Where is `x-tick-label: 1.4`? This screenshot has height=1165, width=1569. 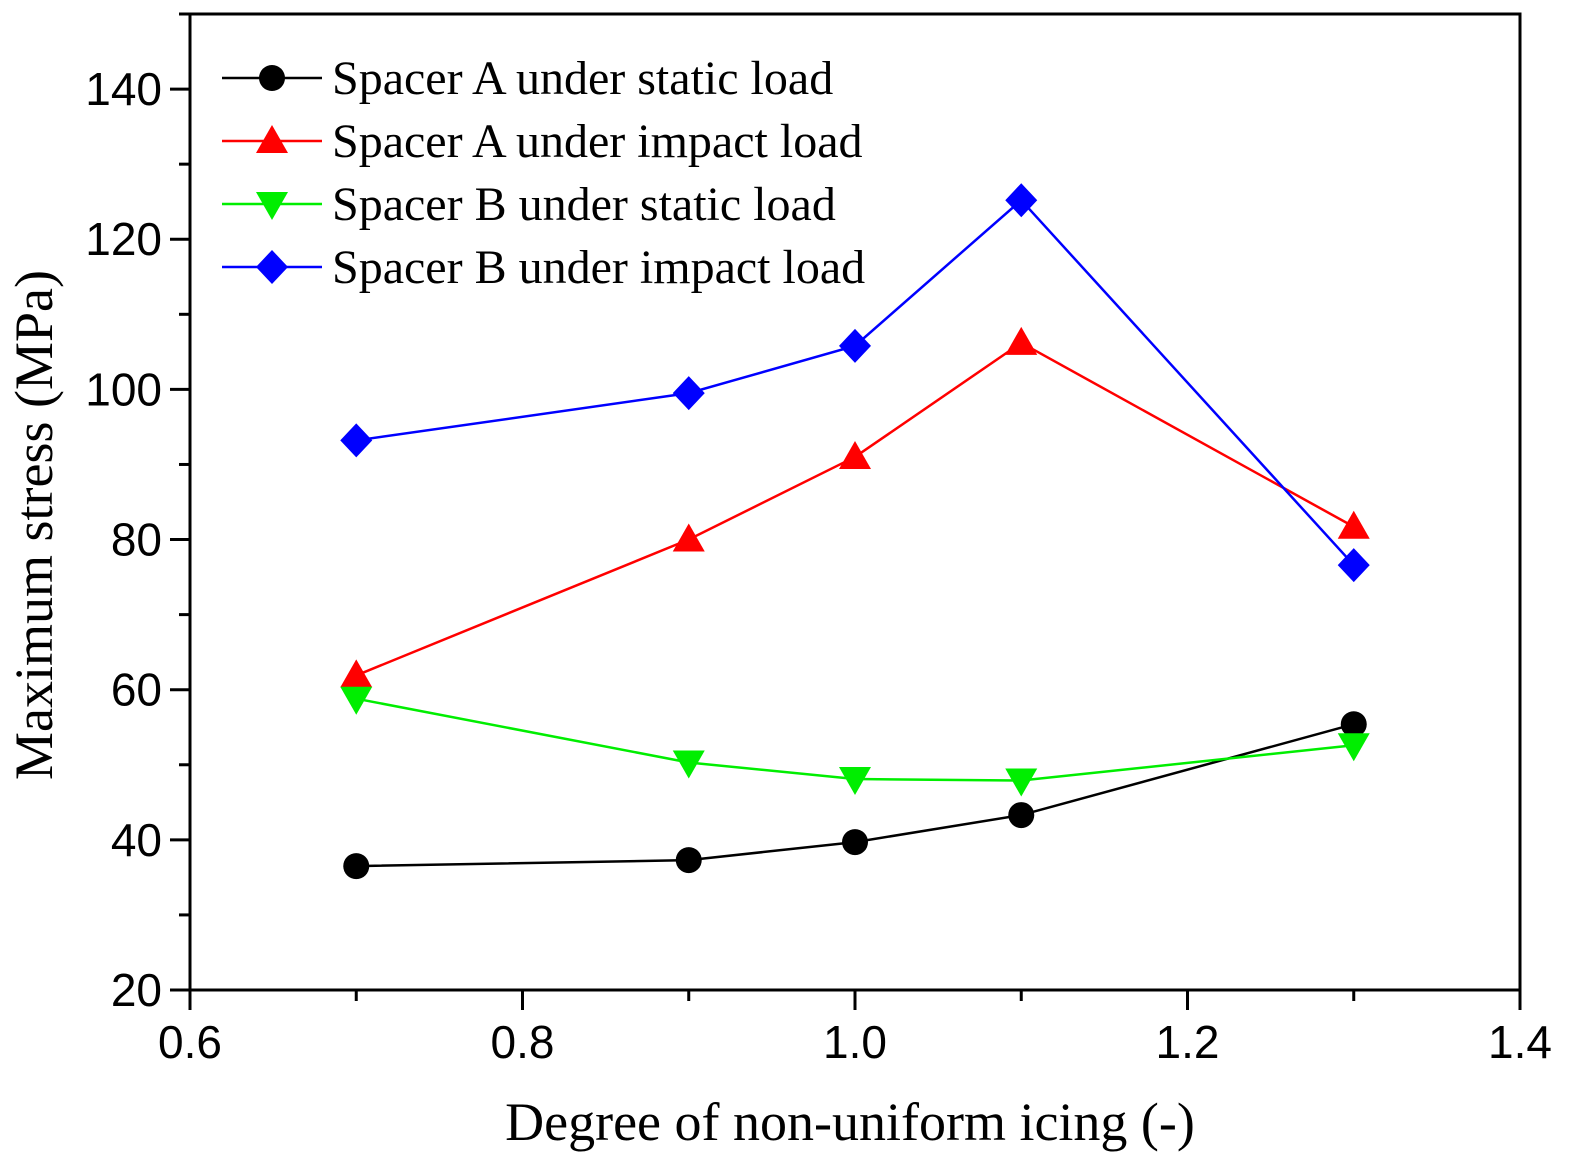
x-tick-label: 1.4 is located at coordinates (1520, 1042).